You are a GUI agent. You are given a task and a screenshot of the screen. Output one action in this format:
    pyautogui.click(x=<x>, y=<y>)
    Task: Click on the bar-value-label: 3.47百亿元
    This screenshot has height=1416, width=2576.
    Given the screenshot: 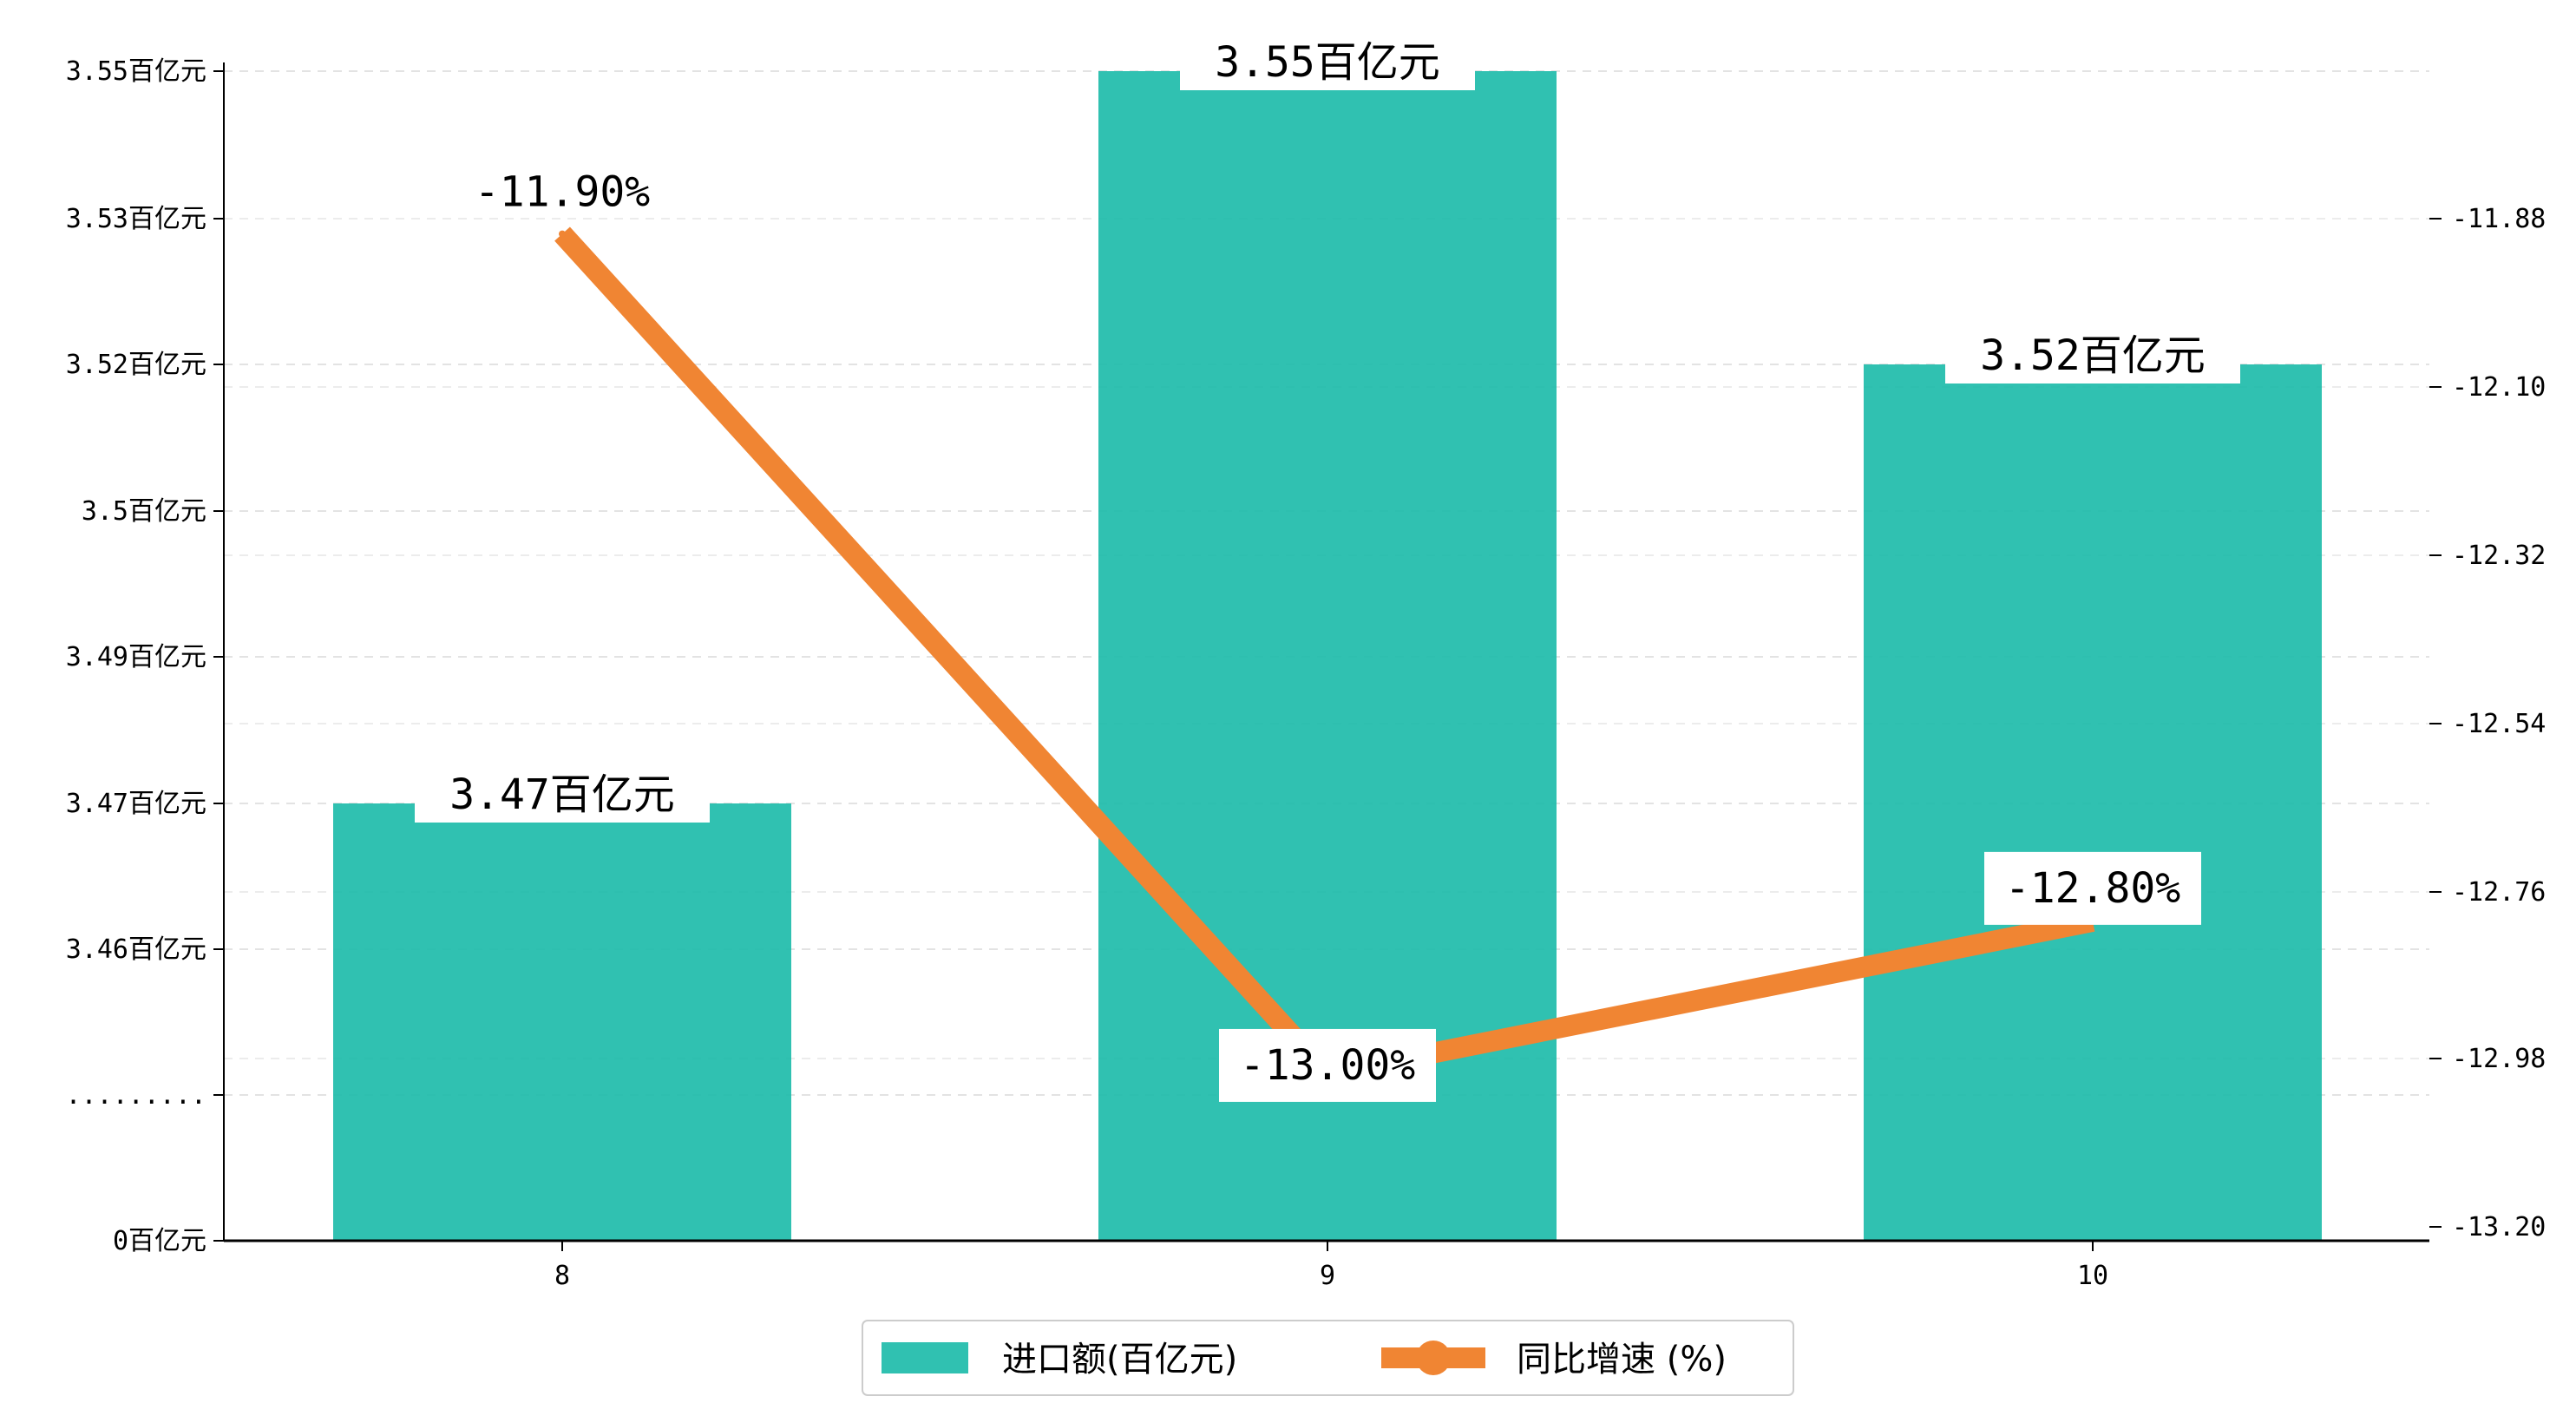 What is the action you would take?
    pyautogui.click(x=562, y=795)
    